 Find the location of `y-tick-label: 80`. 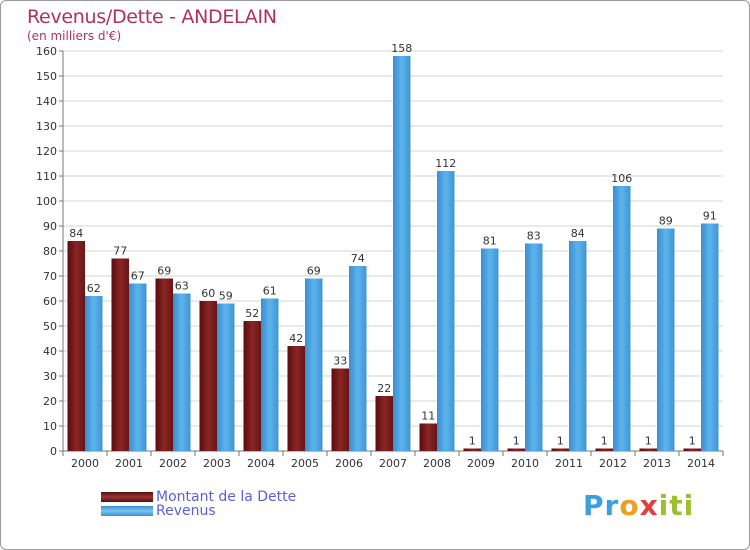

y-tick-label: 80 is located at coordinates (50, 251).